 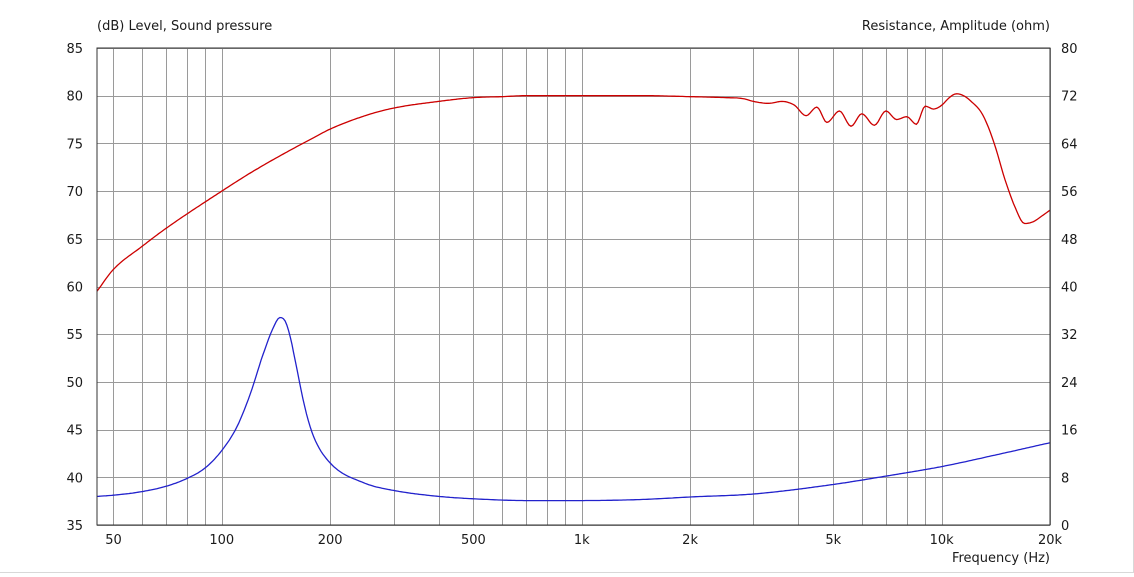 What do you see at coordinates (473, 540) in the screenshot?
I see `x-tick-label: 500` at bounding box center [473, 540].